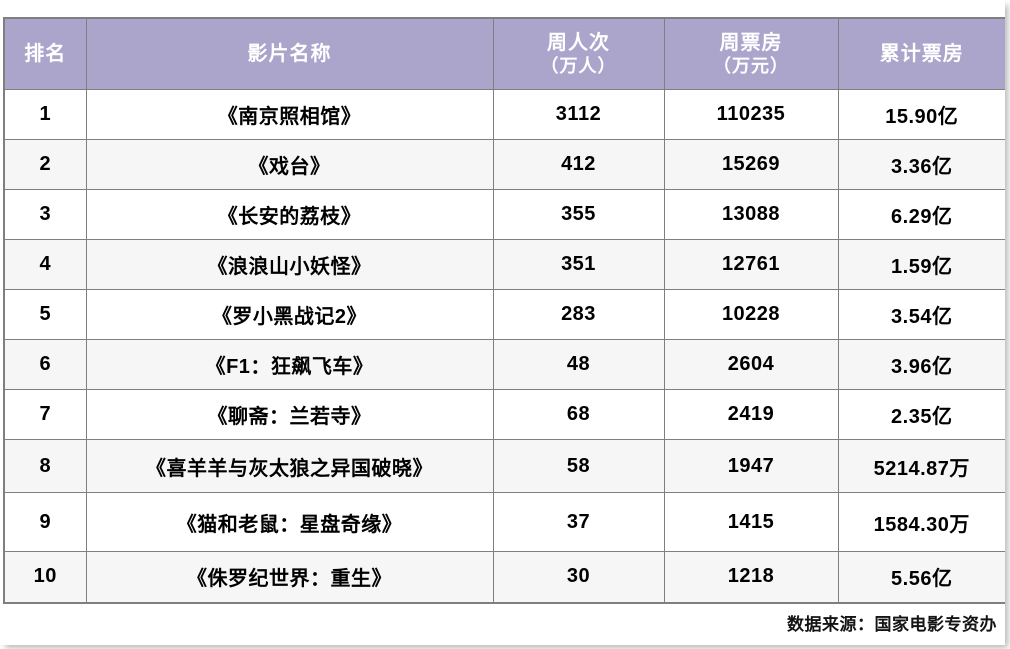 The image size is (1010, 649). I want to click on weekly-box-office-header-label: 周票房, so click(751, 42).